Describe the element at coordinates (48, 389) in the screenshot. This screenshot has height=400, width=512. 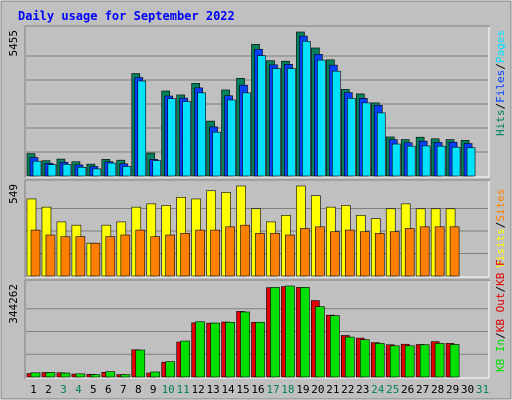
I see `x-tick-label-day-2: 2` at that location.